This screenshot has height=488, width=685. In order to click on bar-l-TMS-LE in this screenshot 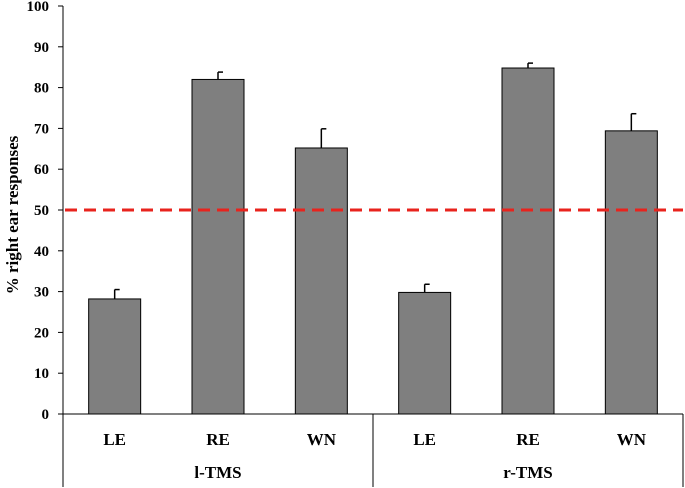, I will do `click(115, 356)`.